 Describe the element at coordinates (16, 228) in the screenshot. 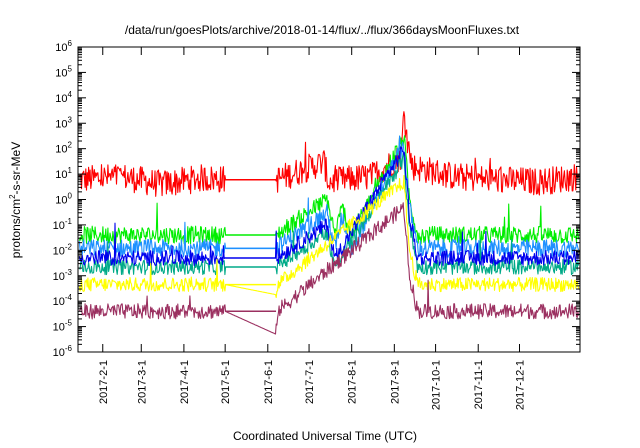

I see `y-axis-label-prefix: protons/cm` at that location.